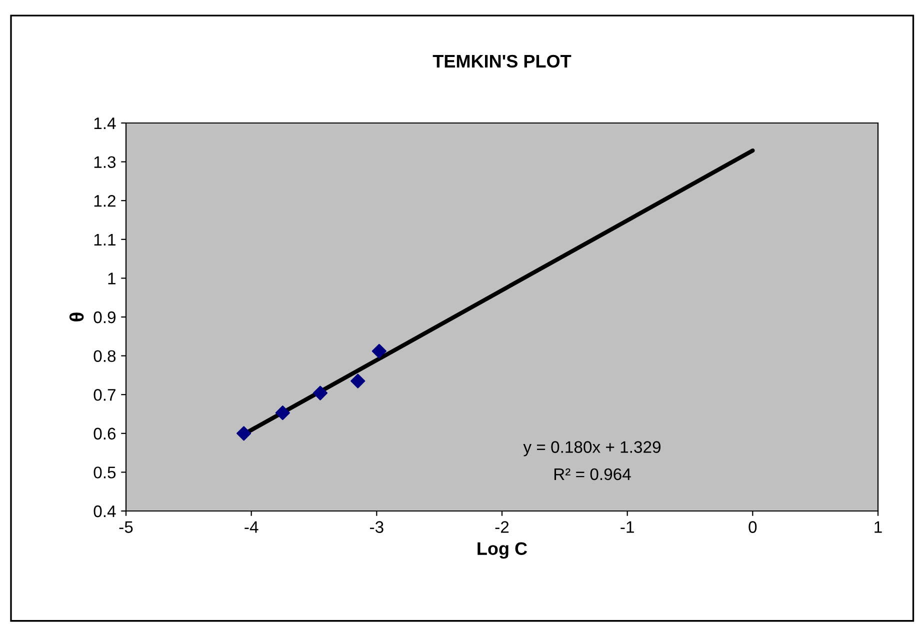 The height and width of the screenshot is (624, 916). I want to click on y-tick-label: 1.1, so click(105, 240).